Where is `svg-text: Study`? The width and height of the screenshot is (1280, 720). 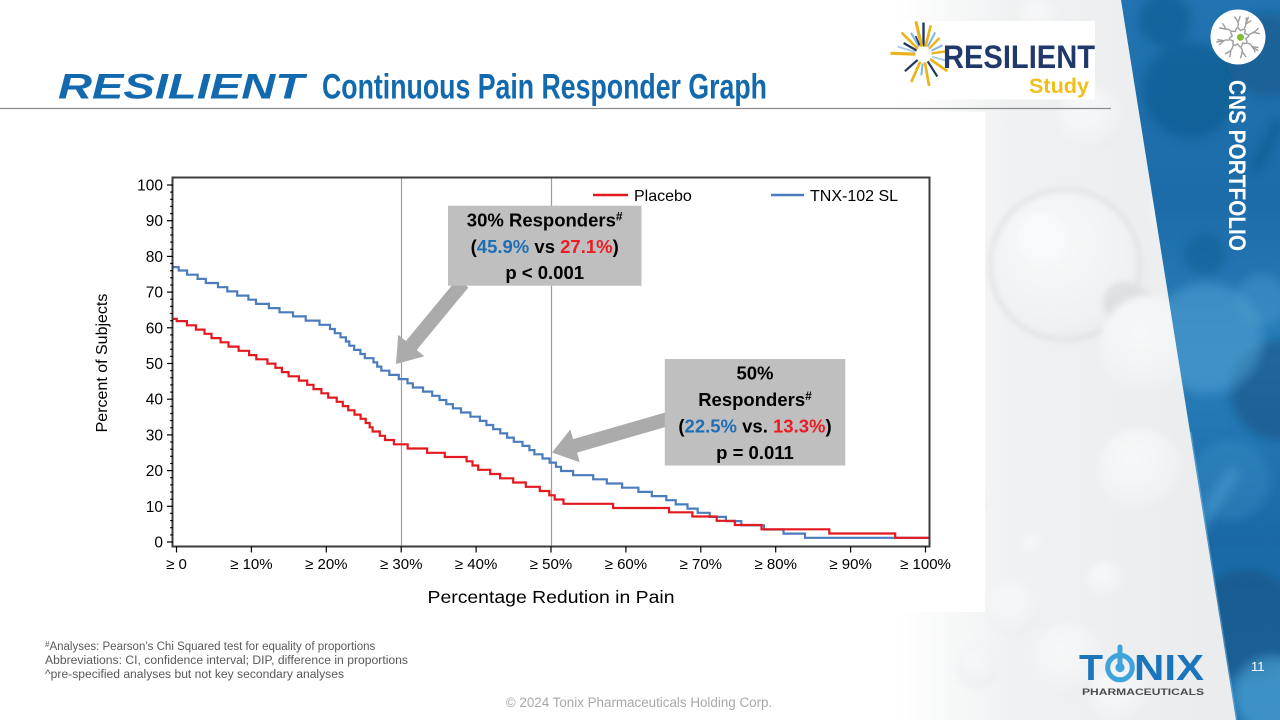 svg-text: Study is located at coordinates (1059, 86).